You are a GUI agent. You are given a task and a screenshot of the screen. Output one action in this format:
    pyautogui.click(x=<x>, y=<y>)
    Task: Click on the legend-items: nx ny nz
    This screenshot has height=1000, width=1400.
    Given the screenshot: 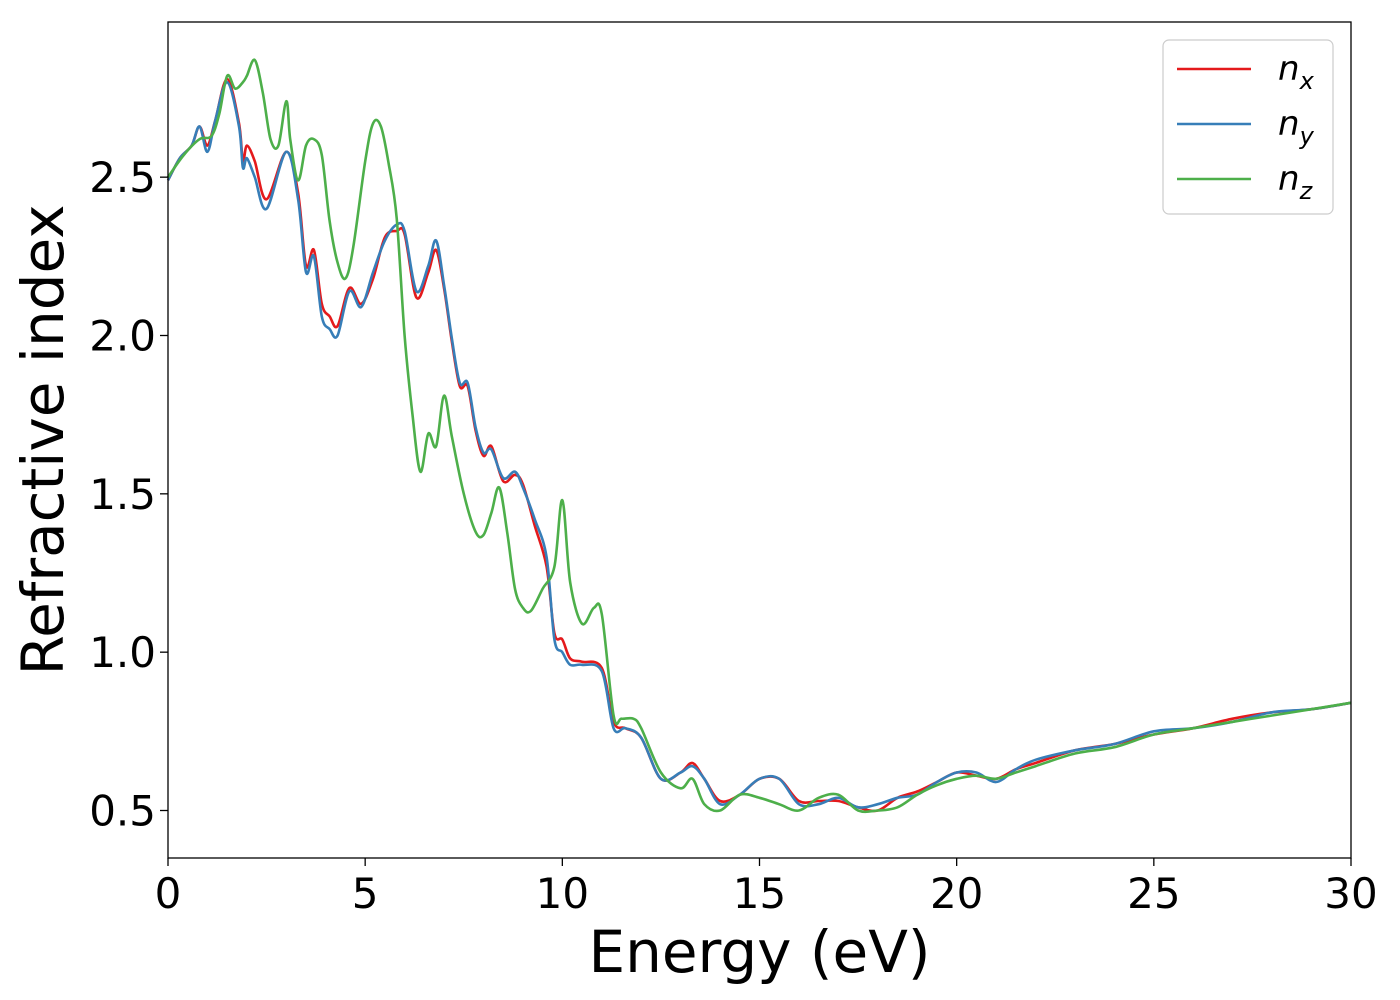 What is the action you would take?
    pyautogui.click(x=1246, y=127)
    